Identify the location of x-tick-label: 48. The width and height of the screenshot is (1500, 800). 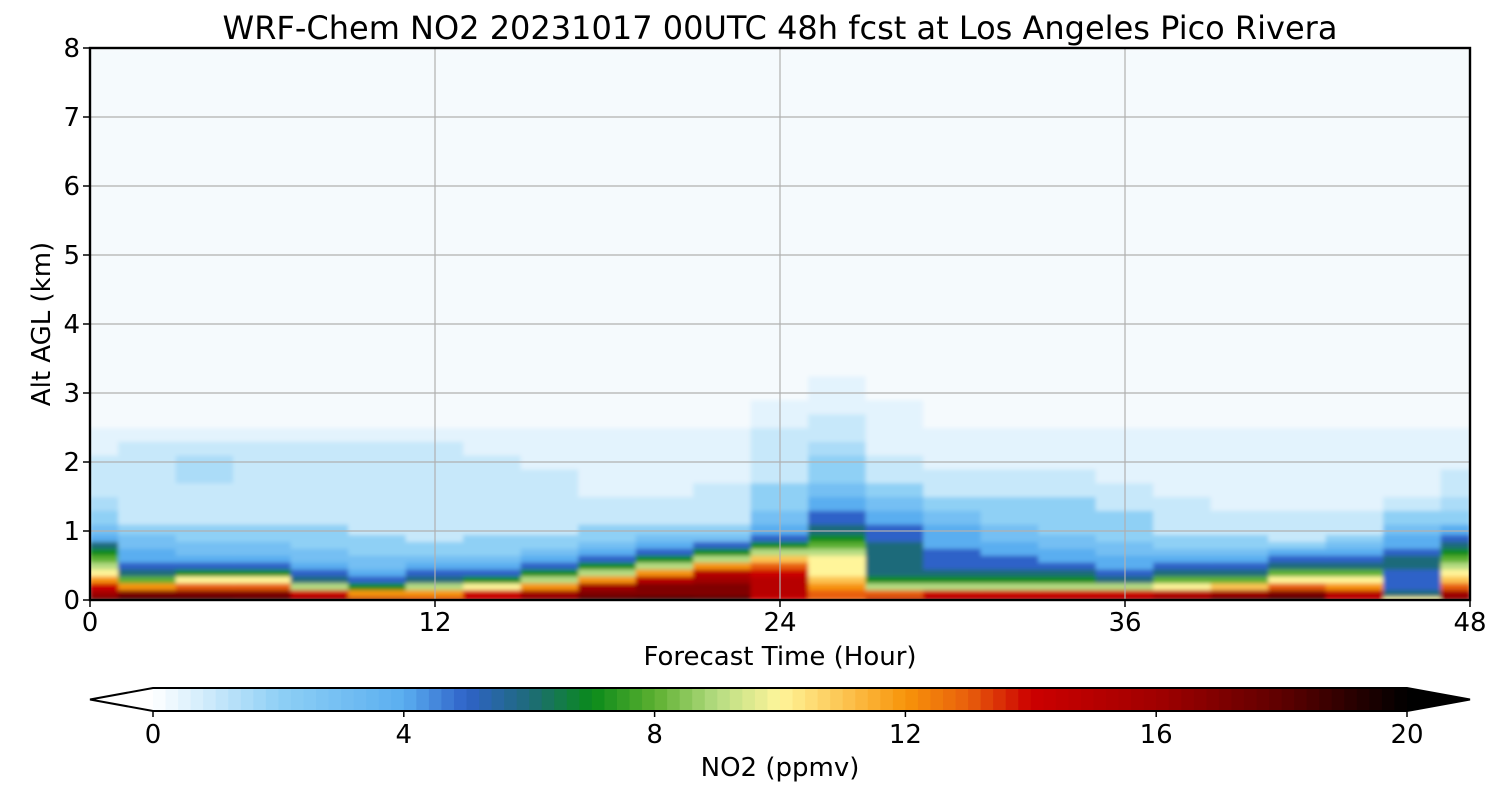
(1469, 623).